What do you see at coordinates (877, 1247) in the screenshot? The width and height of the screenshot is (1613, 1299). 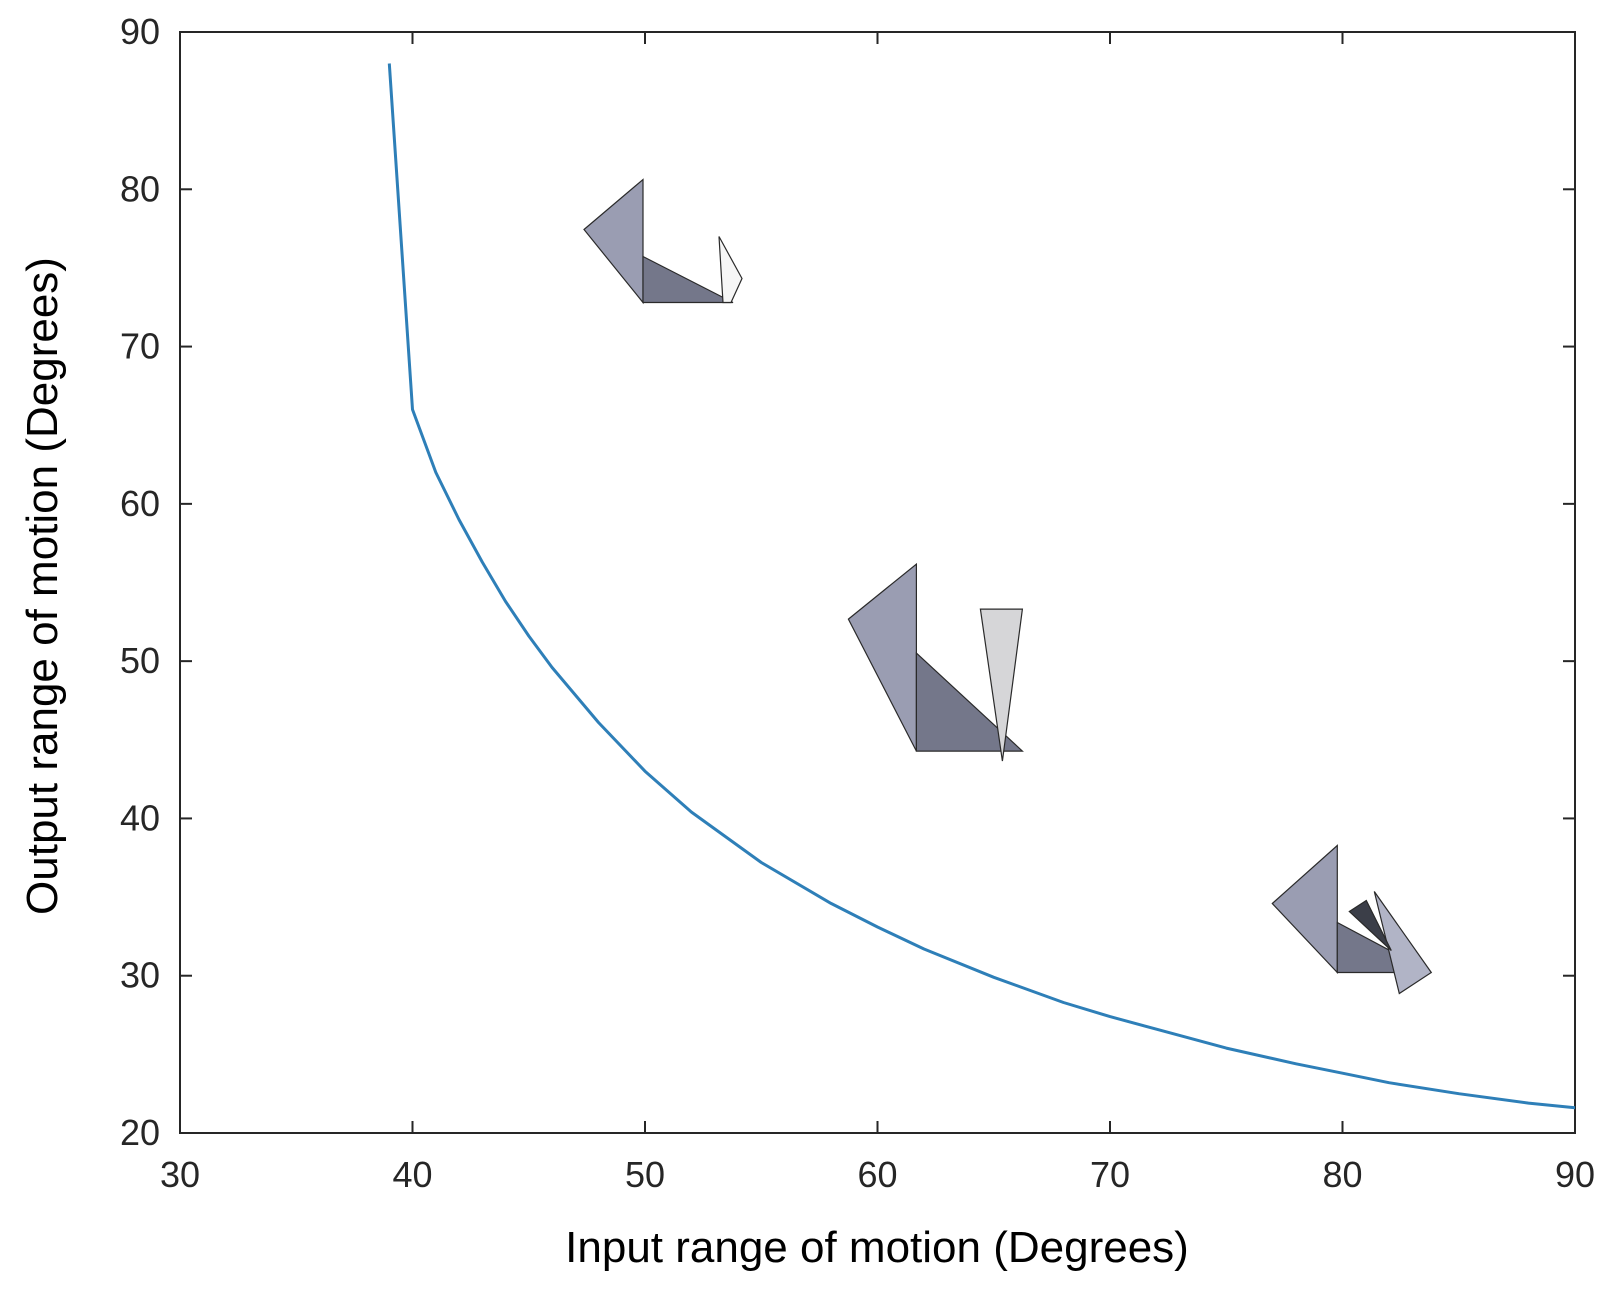 I see `x-axis-title: Input range of motion (Degrees)` at bounding box center [877, 1247].